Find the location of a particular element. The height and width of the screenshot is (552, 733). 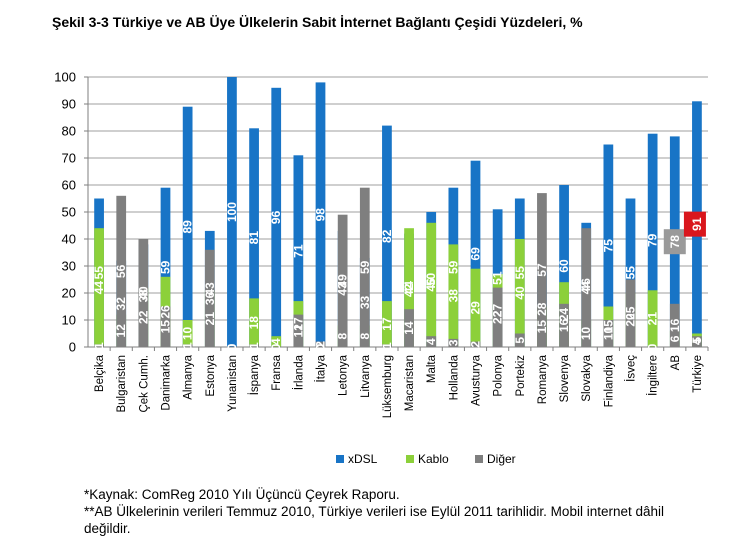

data-label: 20 is located at coordinates (631, 320).